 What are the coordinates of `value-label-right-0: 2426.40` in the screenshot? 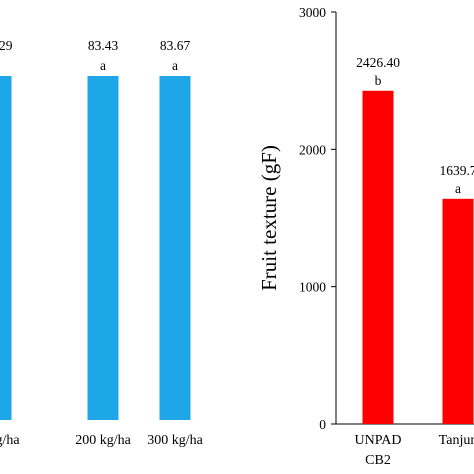 It's located at (378, 62).